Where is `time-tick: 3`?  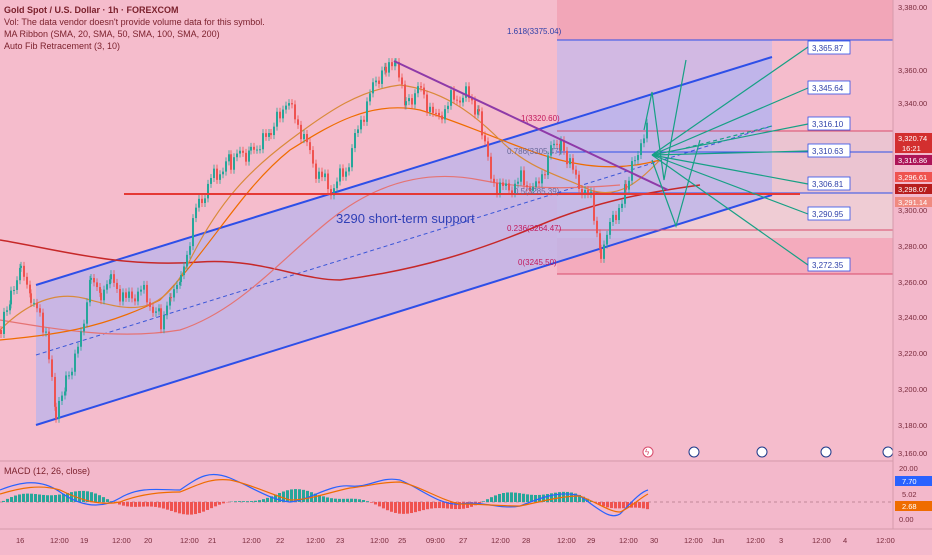 time-tick: 3 is located at coordinates (781, 540).